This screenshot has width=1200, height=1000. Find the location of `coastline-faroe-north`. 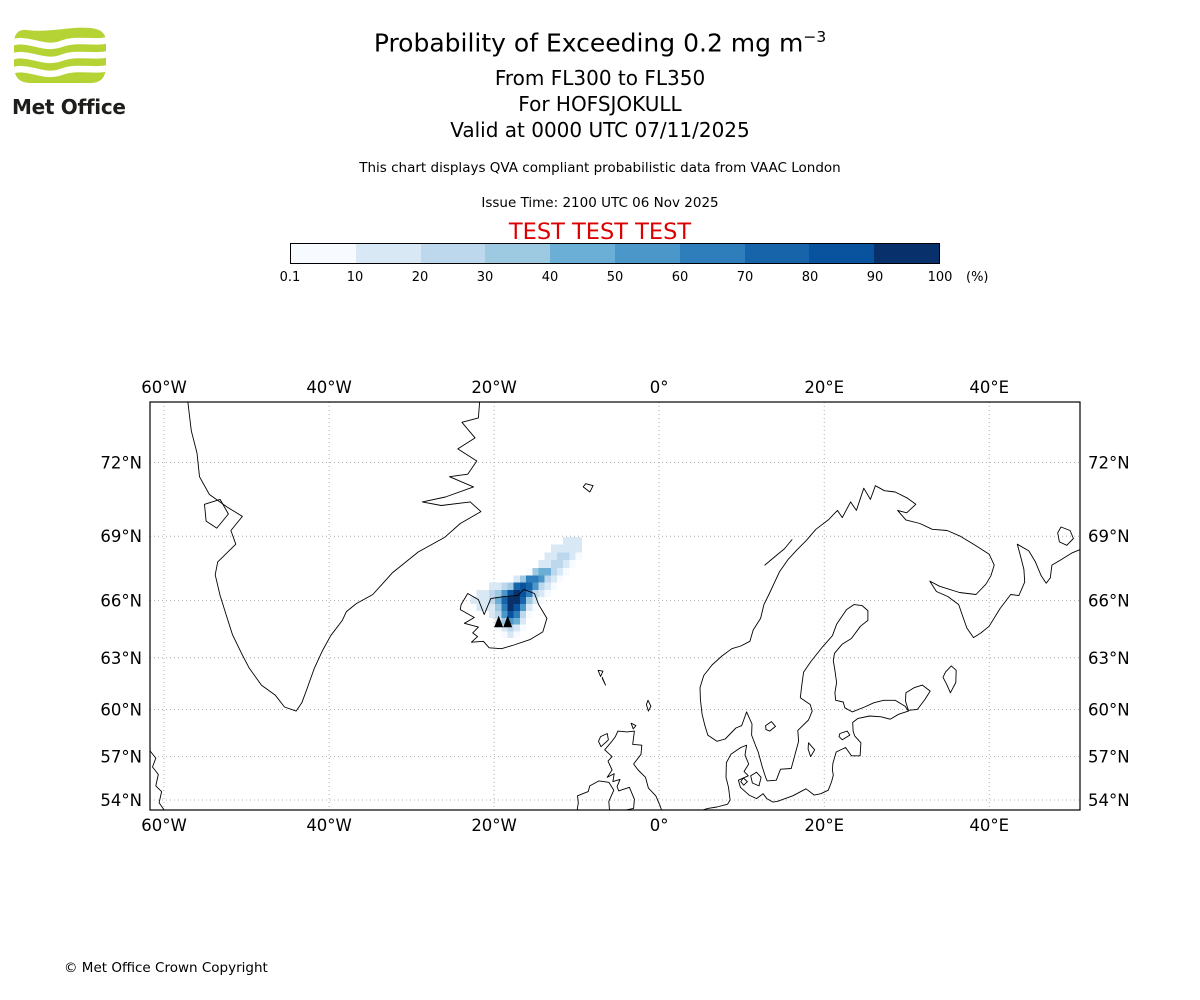

coastline-faroe-north is located at coordinates (600, 673).